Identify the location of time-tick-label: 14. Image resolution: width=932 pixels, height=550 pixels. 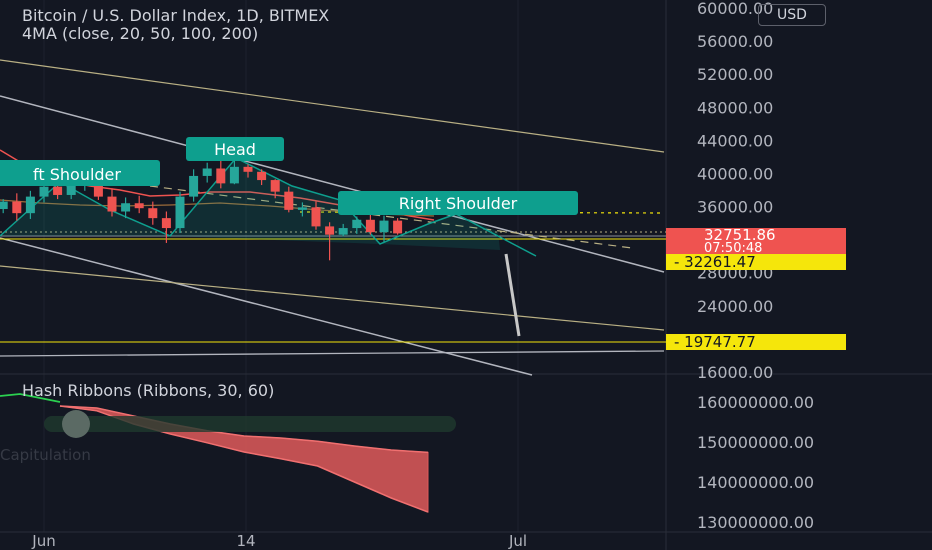
(245, 541).